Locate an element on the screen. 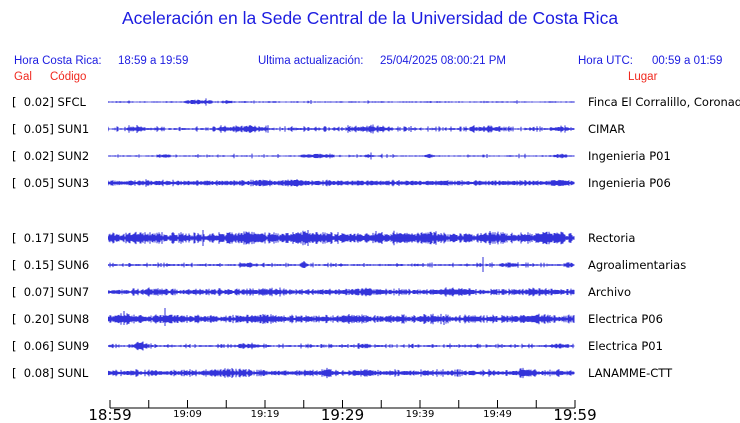 The height and width of the screenshot is (423, 740). channel-location-label: Rectoria is located at coordinates (612, 238).